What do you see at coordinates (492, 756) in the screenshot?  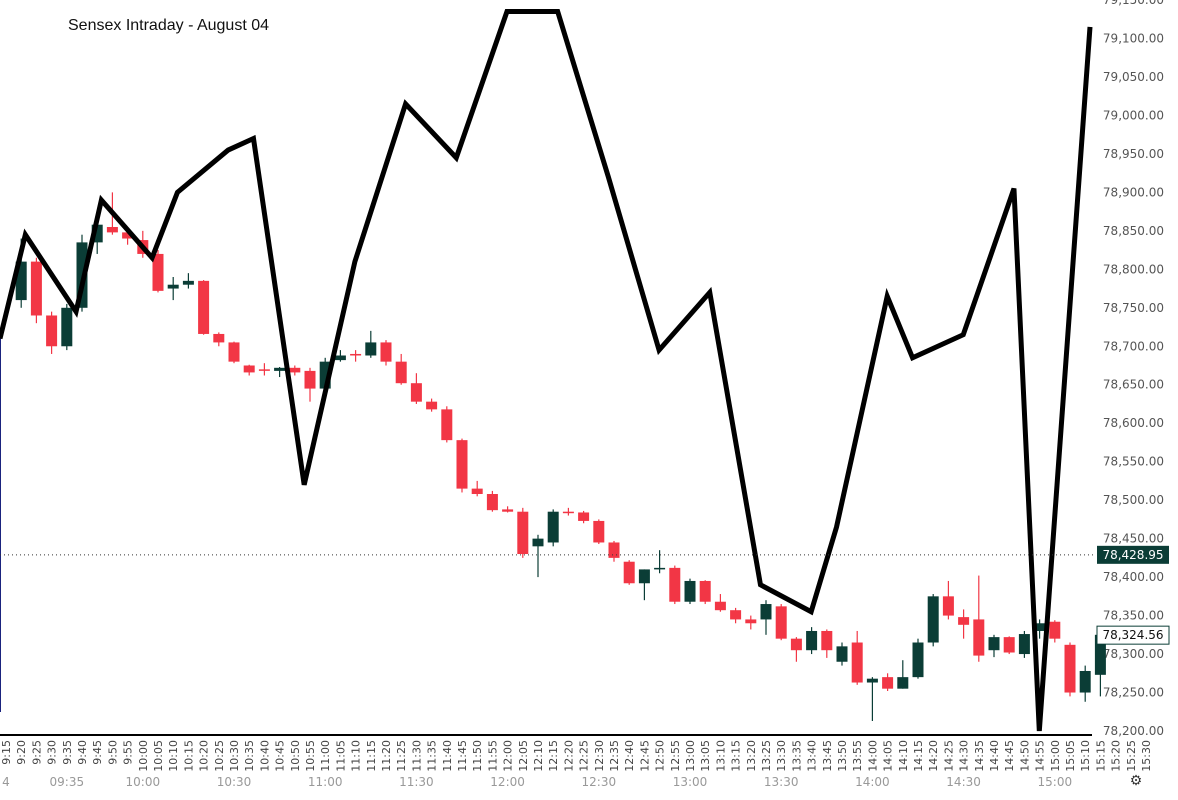 I see `x-tick-label: 11:55` at bounding box center [492, 756].